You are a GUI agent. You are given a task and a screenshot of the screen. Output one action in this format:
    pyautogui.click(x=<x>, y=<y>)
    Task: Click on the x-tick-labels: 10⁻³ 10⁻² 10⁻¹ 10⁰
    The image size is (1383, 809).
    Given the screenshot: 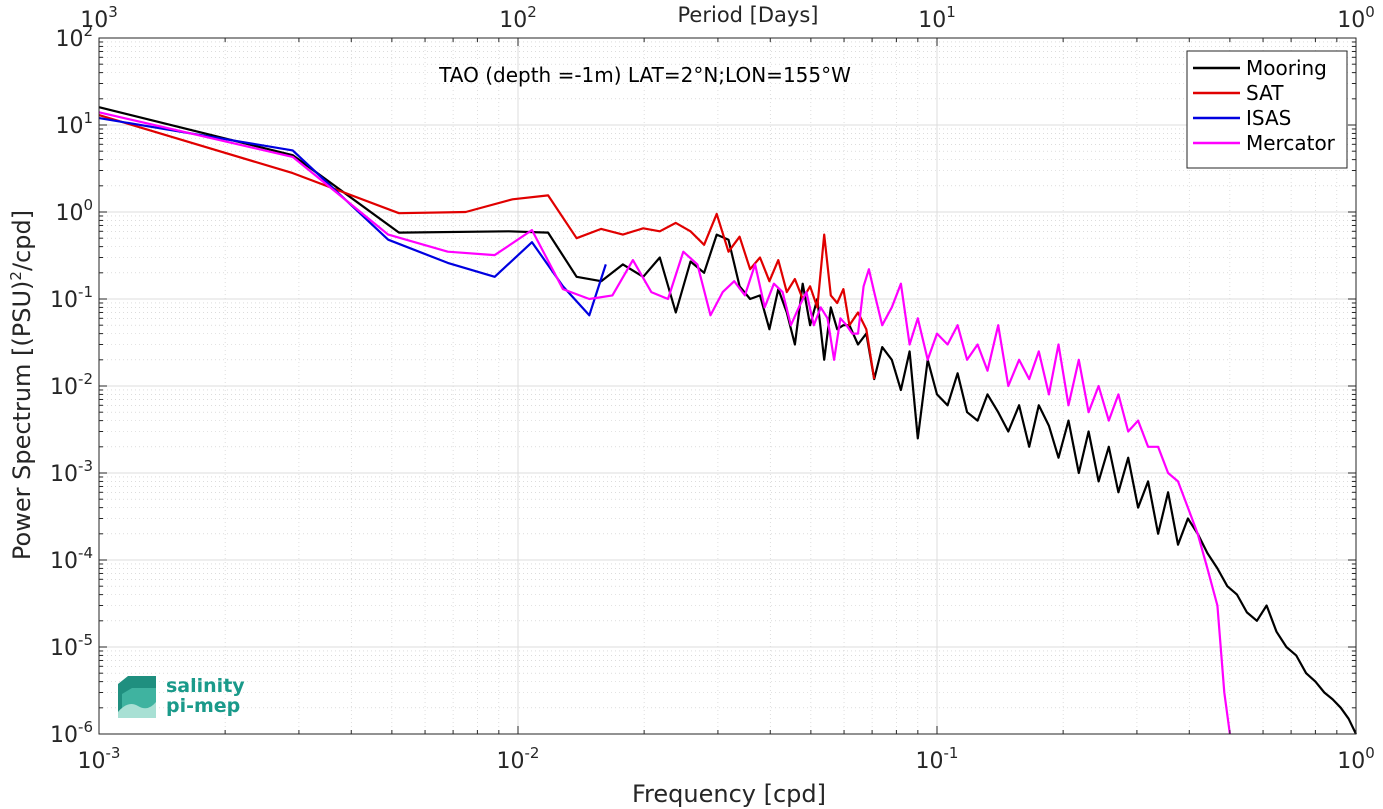 What is the action you would take?
    pyautogui.click(x=726, y=759)
    